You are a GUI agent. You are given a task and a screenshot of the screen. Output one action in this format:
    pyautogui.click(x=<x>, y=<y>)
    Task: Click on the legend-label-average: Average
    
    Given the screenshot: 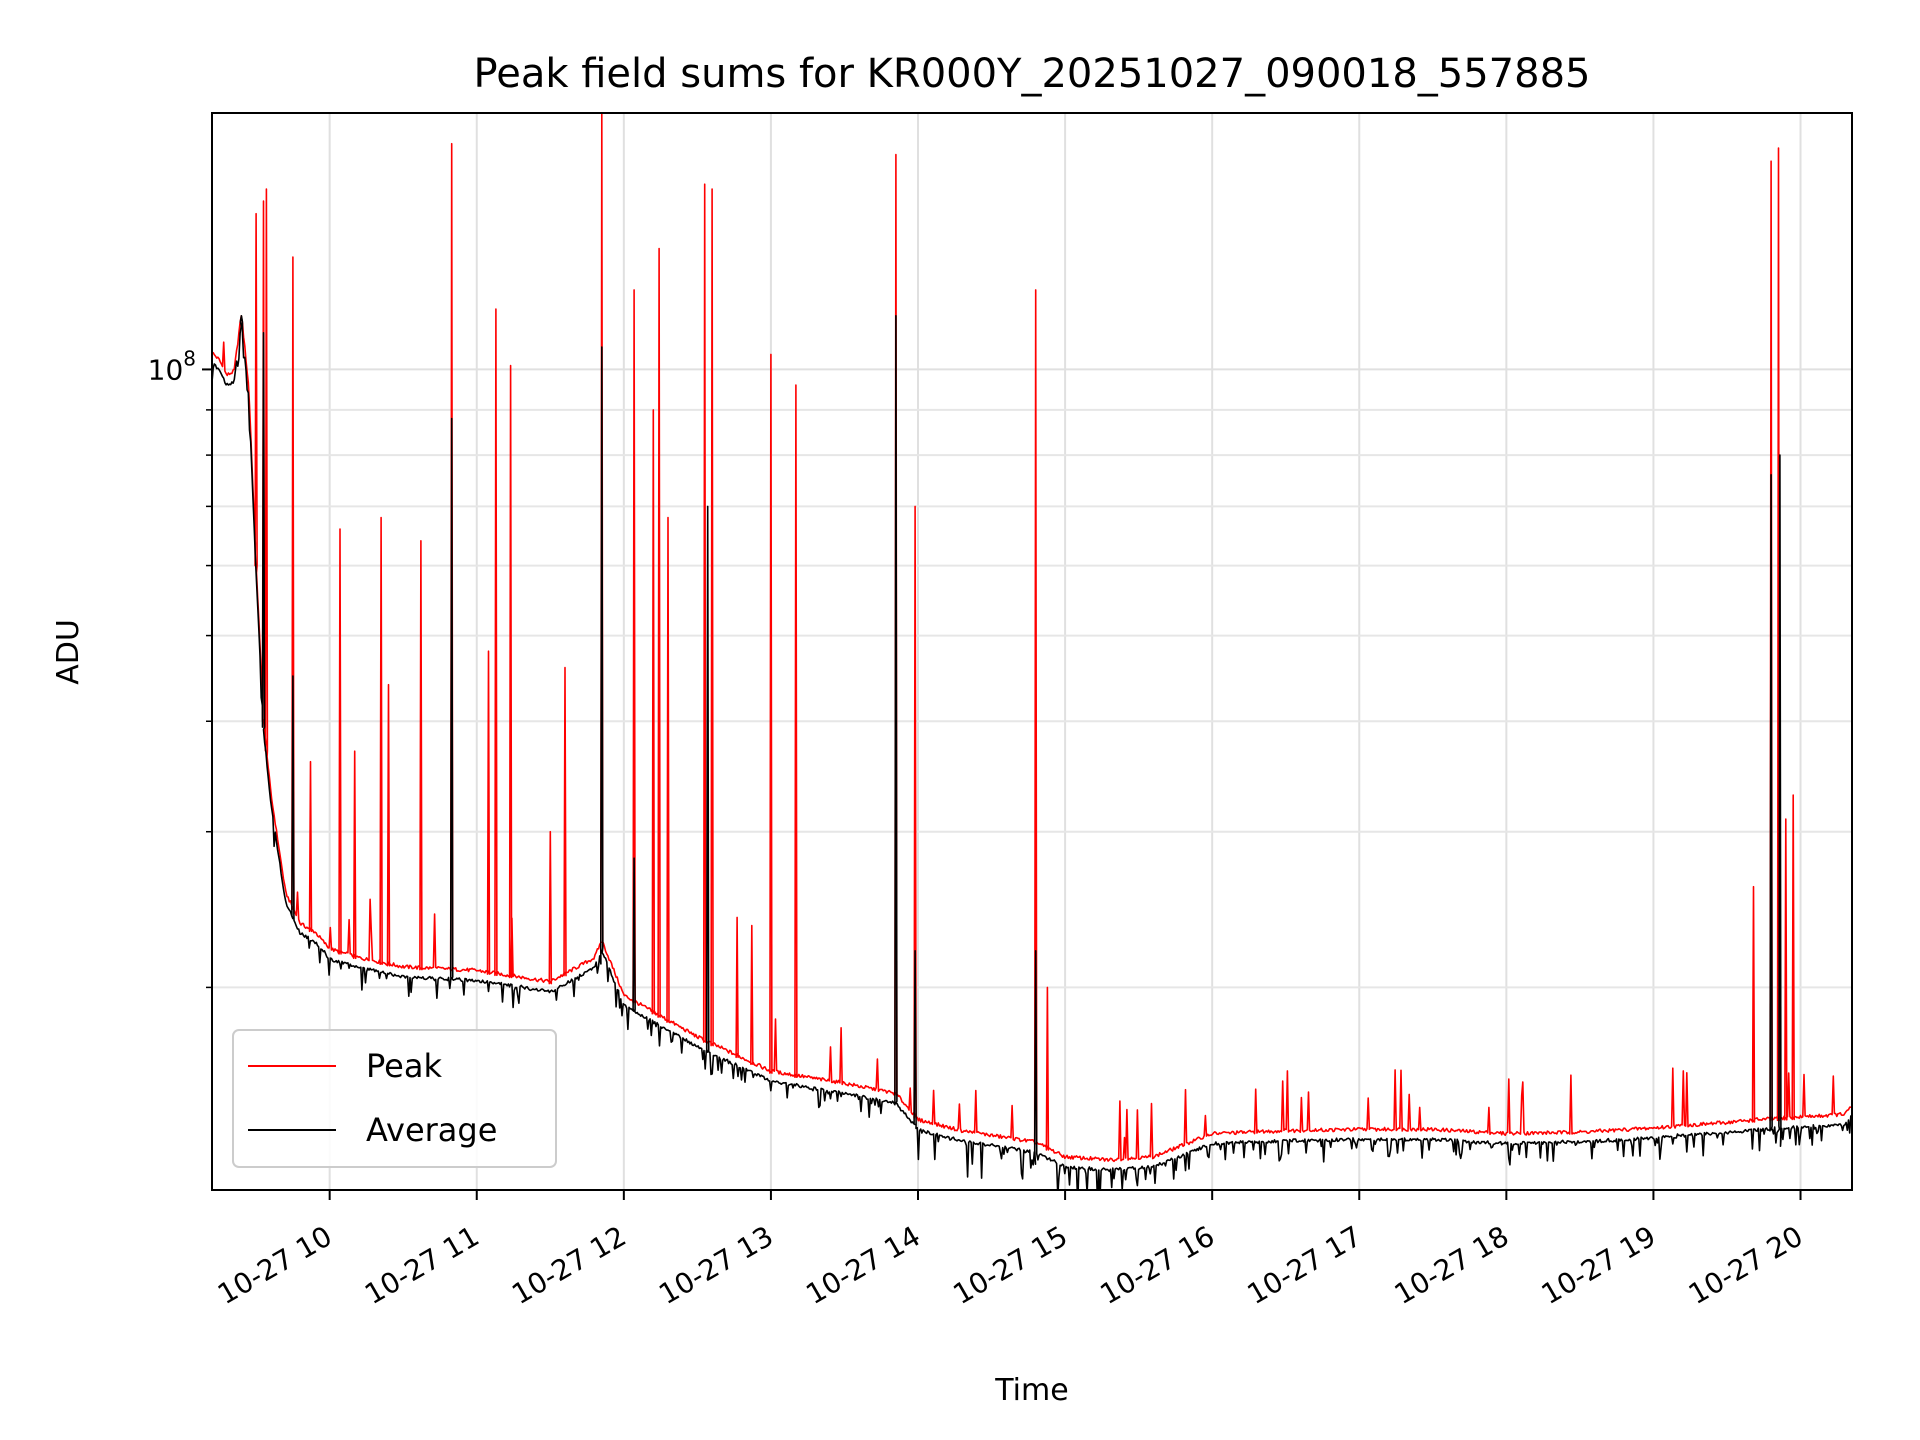 What is the action you would take?
    pyautogui.click(x=431, y=1130)
    